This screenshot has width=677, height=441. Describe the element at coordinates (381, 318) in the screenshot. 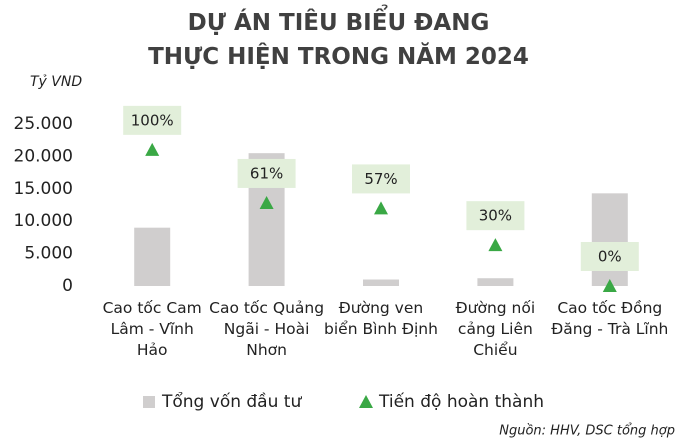

I see `x-tick-label: Đường ven biển Bình Định` at that location.